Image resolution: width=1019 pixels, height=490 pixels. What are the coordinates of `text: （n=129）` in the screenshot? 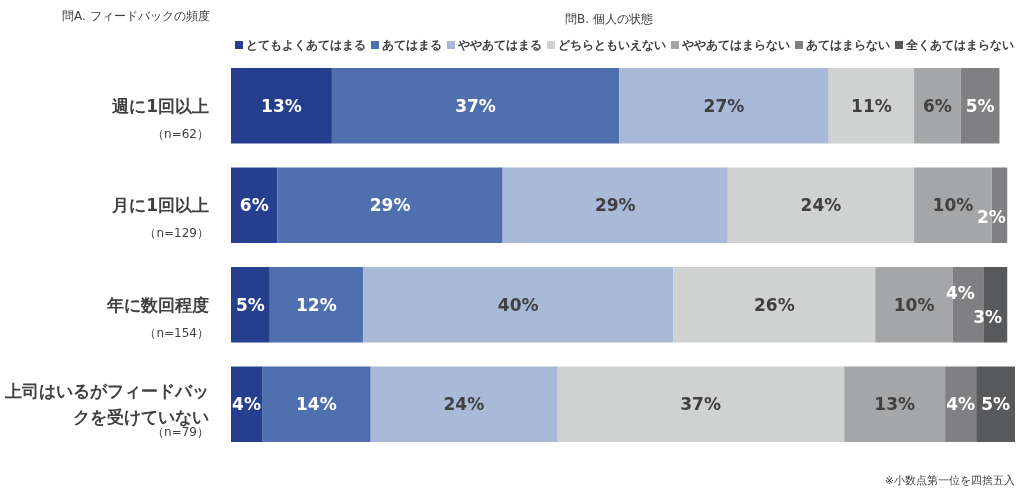 It's located at (176, 233).